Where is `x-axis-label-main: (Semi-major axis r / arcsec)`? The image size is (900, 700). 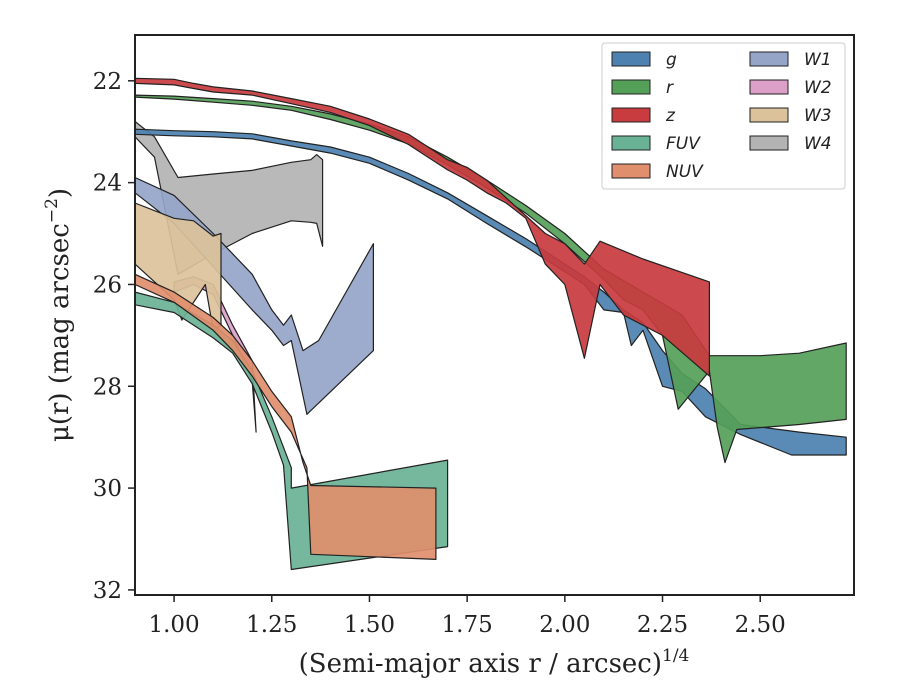 x-axis-label-main: (Semi-major axis r / arcsec) is located at coordinates (480, 664).